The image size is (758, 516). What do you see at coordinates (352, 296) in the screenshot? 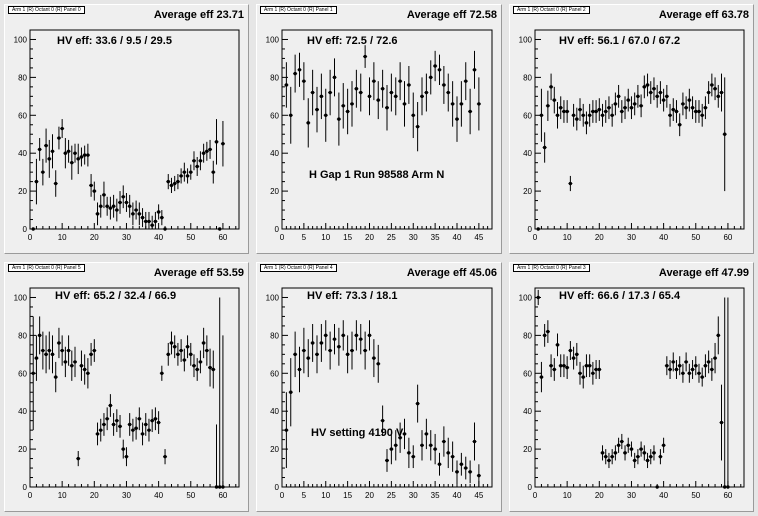
I see `hv-eff-label: HV eff: 73.3 / 18.1` at bounding box center [352, 296].